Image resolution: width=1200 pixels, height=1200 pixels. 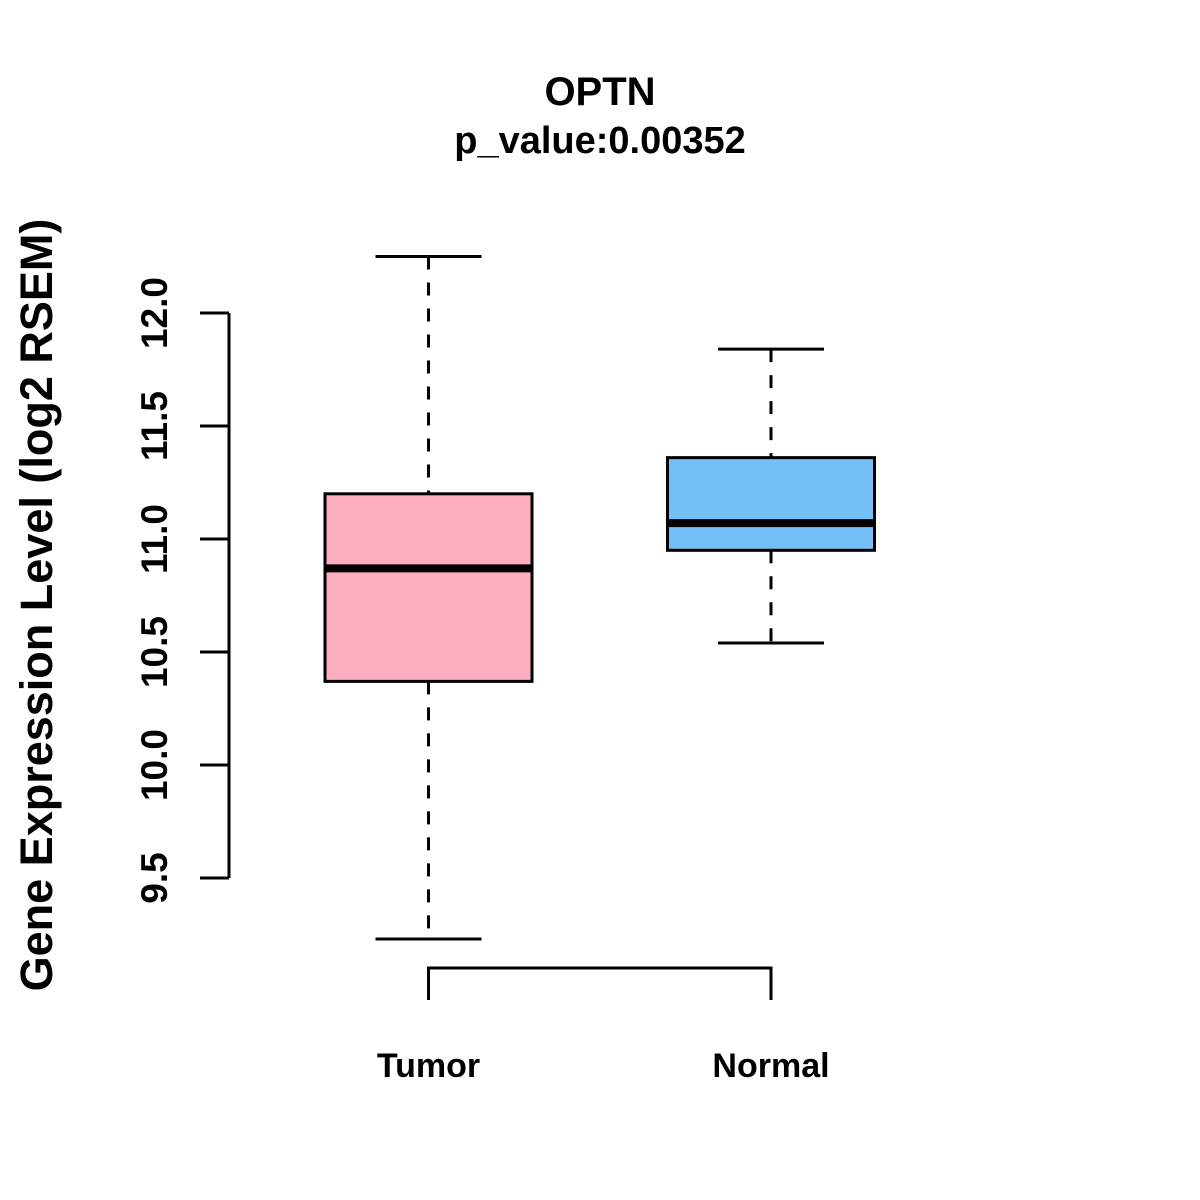 What do you see at coordinates (154, 765) in the screenshot?
I see `y-tick-label: 10.0` at bounding box center [154, 765].